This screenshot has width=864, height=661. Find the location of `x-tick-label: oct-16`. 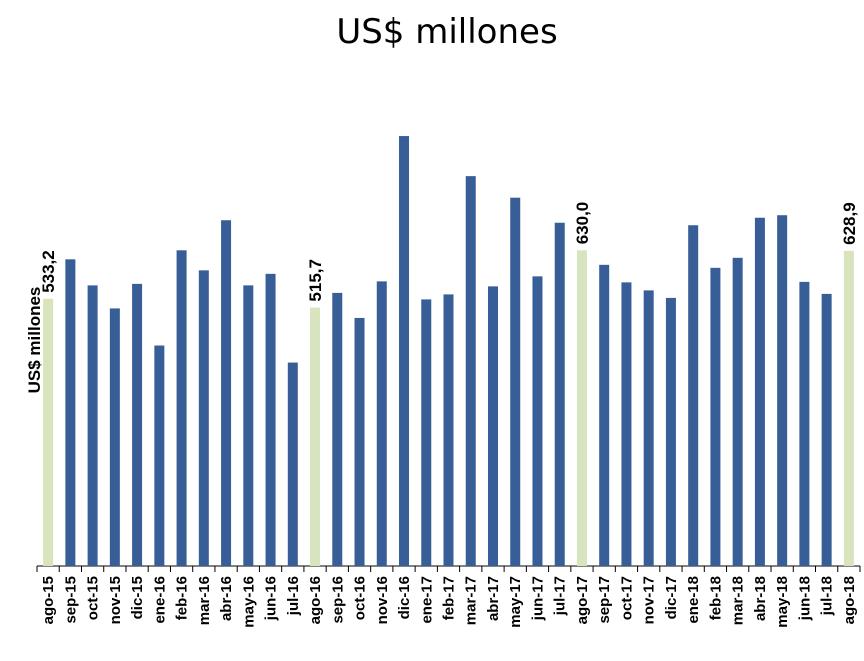

x-tick-label: oct-16 is located at coordinates (360, 598).